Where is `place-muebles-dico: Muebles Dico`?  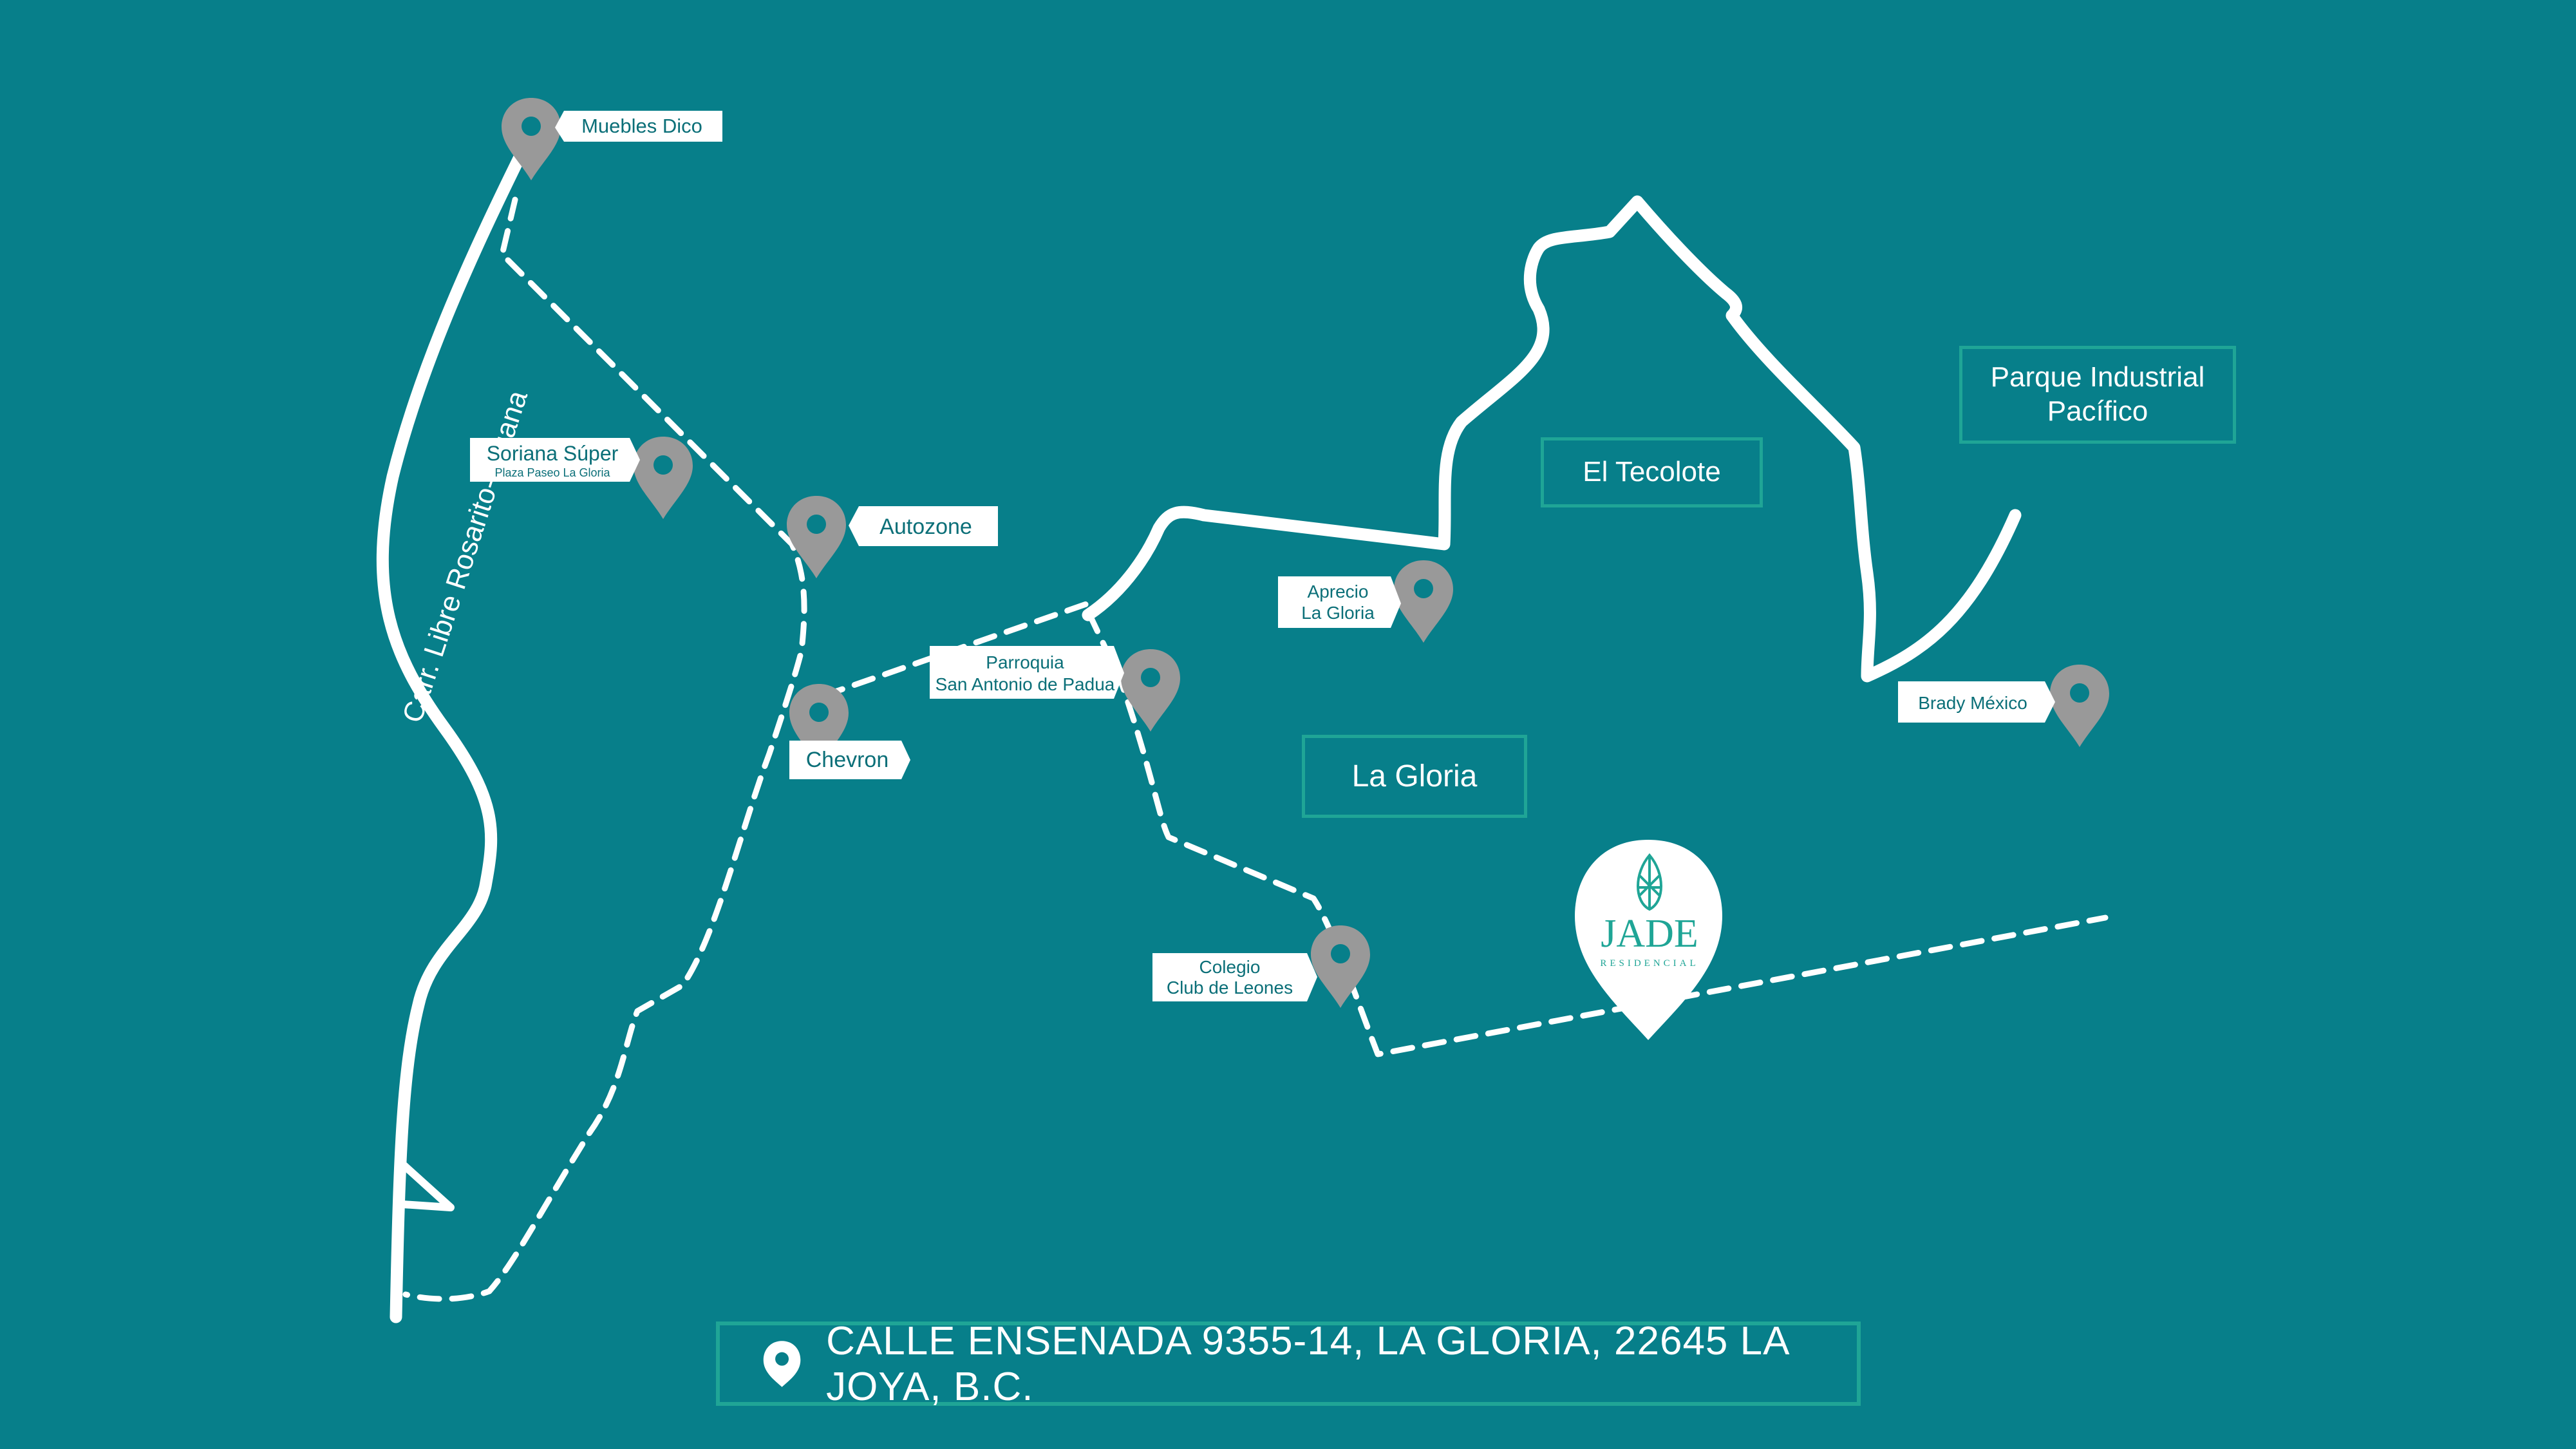
place-muebles-dico: Muebles Dico is located at coordinates (612, 139).